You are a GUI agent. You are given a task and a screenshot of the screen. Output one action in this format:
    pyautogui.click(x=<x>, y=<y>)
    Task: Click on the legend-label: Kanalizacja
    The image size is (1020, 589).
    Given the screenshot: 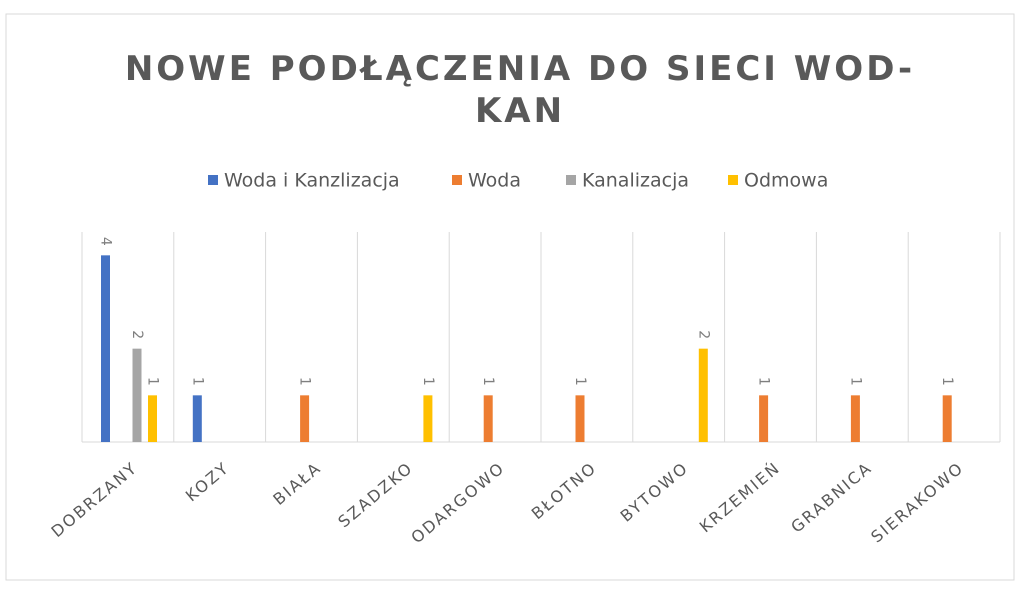 What is the action you would take?
    pyautogui.click(x=635, y=181)
    